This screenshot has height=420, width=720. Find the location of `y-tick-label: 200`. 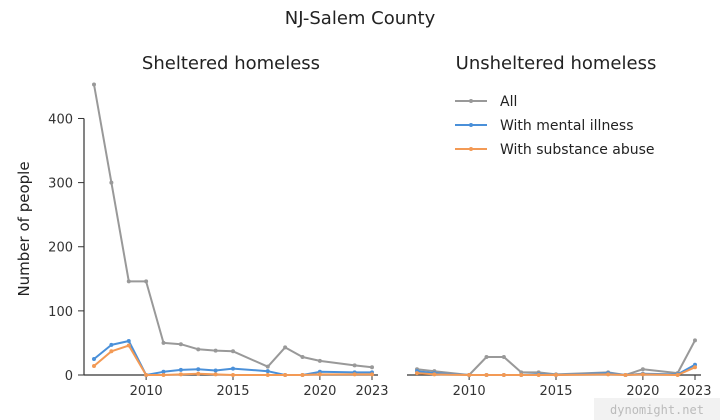

y-tick-label: 200 is located at coordinates (60, 248).